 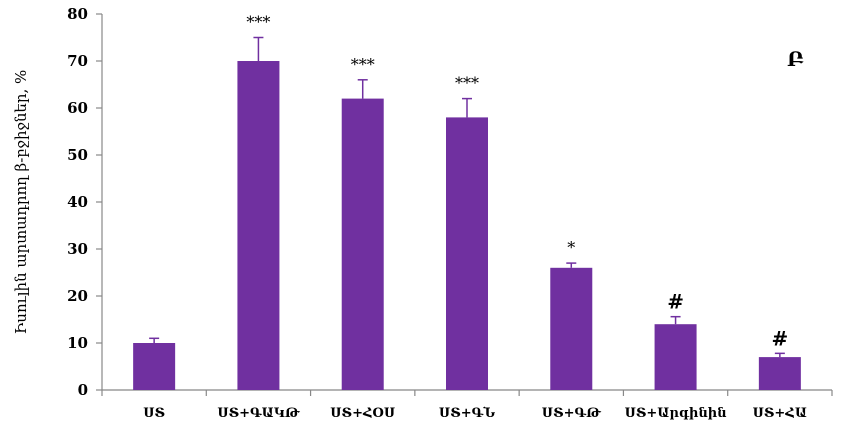 What do you see at coordinates (77, 202) in the screenshot?
I see `y-tick-label: 40` at bounding box center [77, 202].